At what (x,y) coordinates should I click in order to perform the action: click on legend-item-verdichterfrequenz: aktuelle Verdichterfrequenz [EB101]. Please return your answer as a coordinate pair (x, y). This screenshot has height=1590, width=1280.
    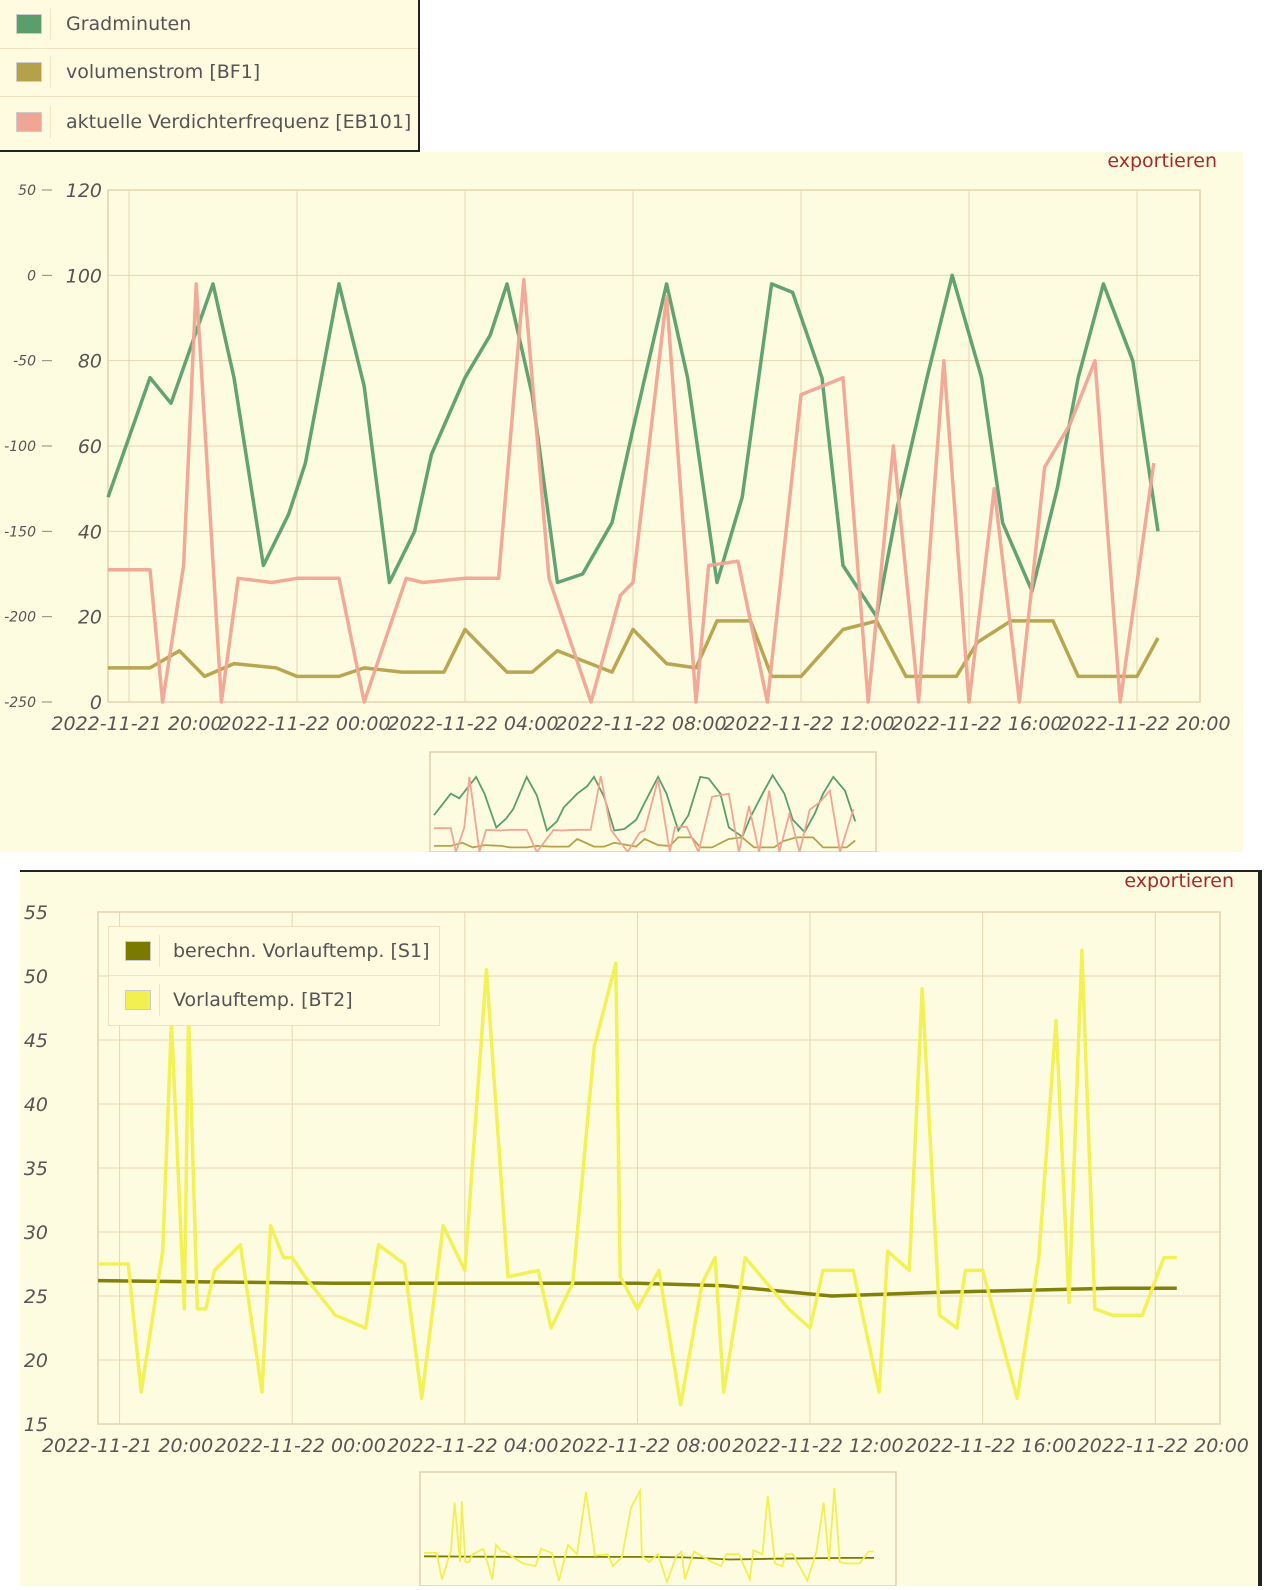
    Looking at the image, I should click on (209, 122).